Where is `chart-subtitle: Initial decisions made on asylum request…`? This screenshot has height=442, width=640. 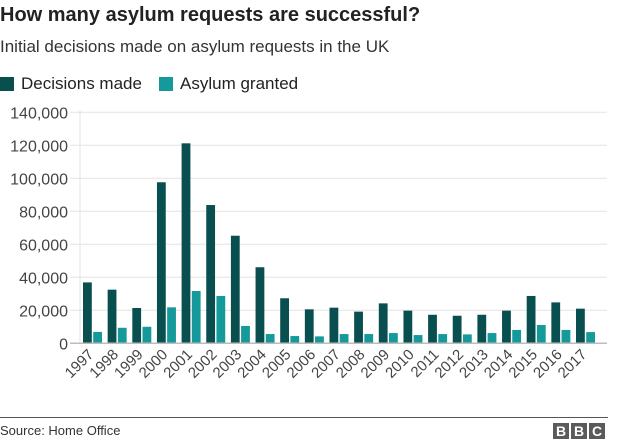
chart-subtitle: Initial decisions made on asylum request… is located at coordinates (195, 46).